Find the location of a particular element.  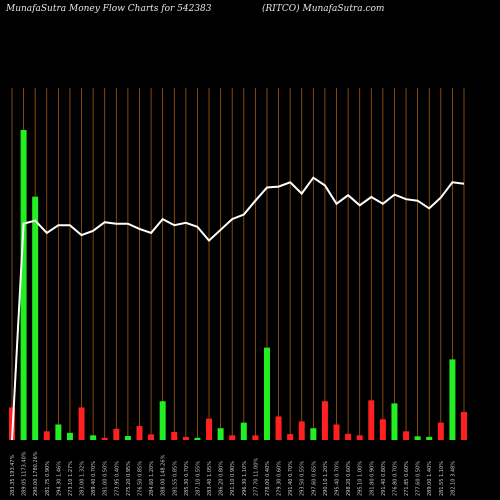

x-tick-label: 271.85 0.60% is located at coordinates (407, 478).